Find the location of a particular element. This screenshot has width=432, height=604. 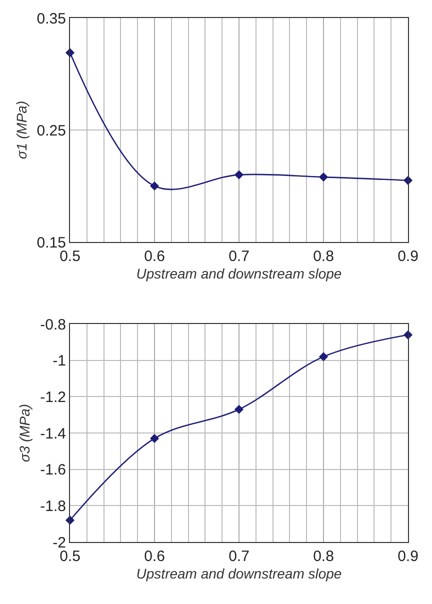

y-tick-label: -1.2 is located at coordinates (53, 397).